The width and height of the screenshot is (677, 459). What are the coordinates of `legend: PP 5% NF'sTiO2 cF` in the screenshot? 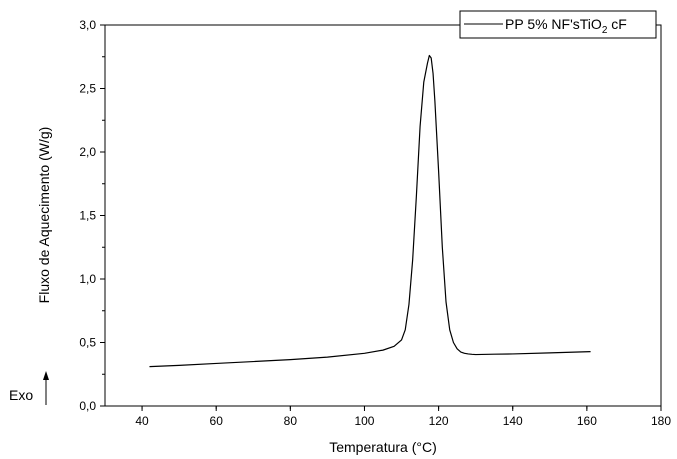 It's located at (558, 24).